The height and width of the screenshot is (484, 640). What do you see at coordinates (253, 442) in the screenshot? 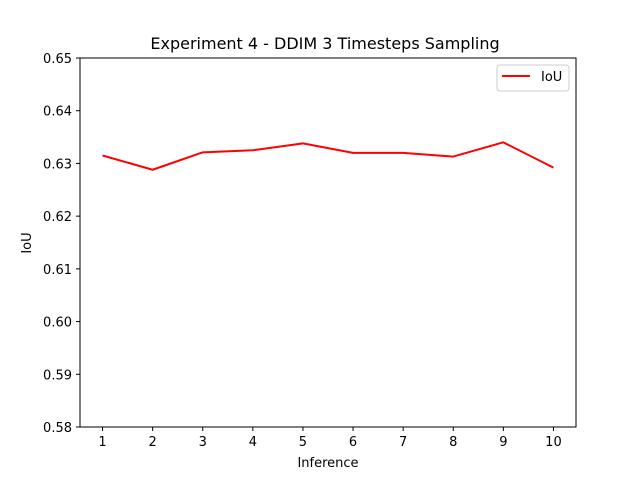
I see `x-tick-label: 4` at bounding box center [253, 442].